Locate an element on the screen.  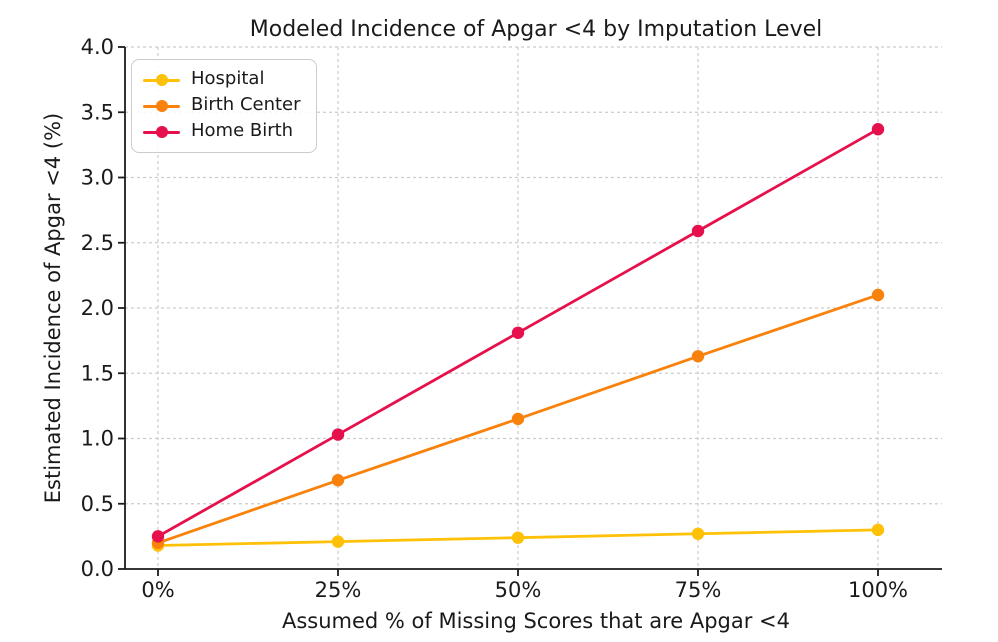
y-tick-label: 1.5 is located at coordinates (97, 373).